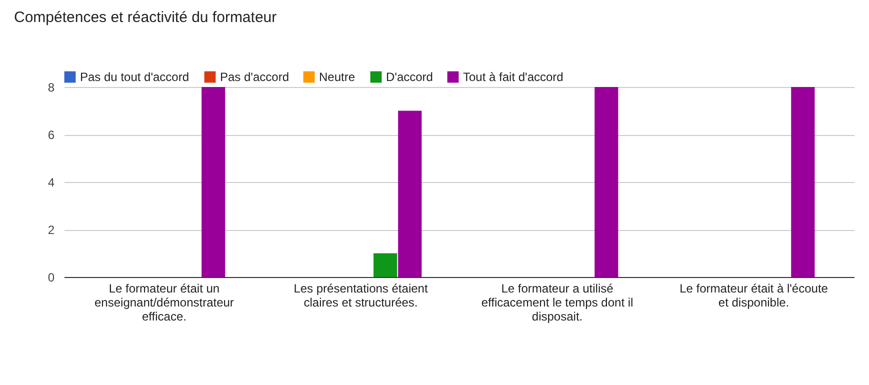  I want to click on y-tick-label: 6, so click(51, 135).